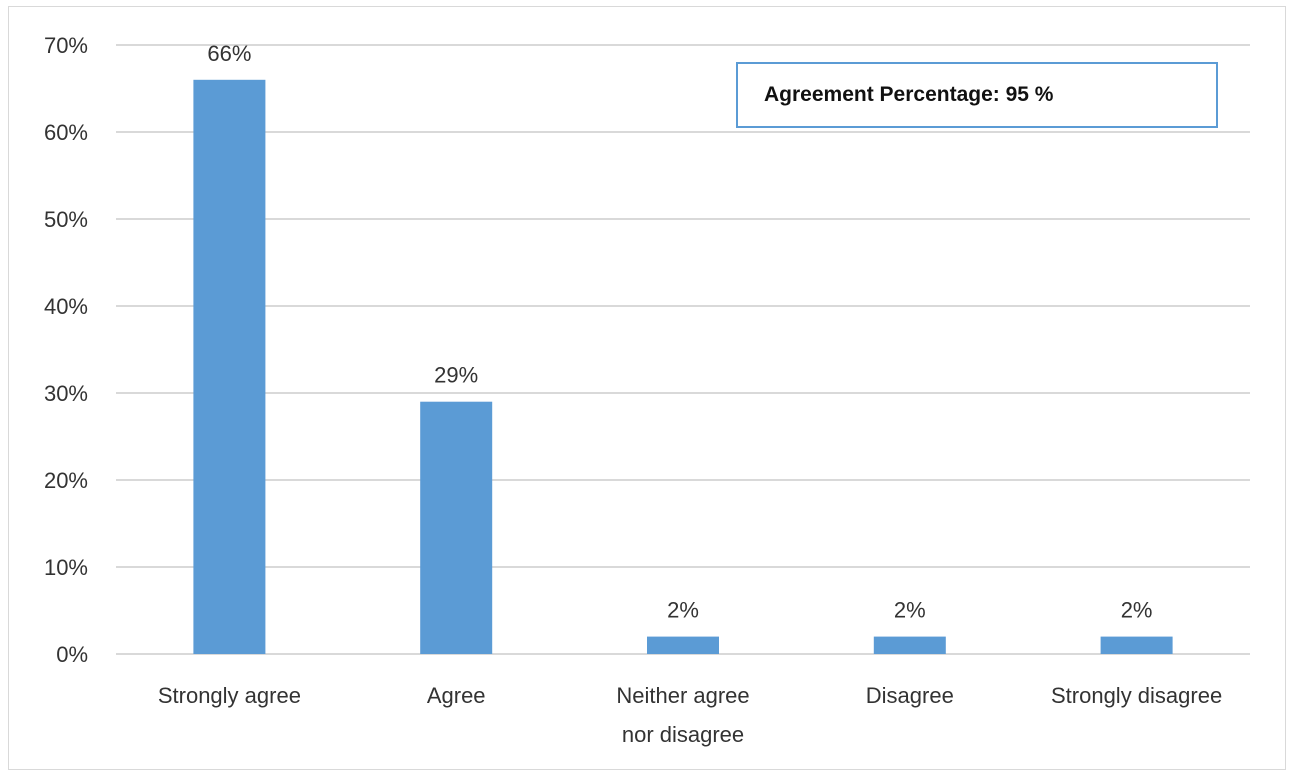 This screenshot has width=1289, height=772. I want to click on y-axis-ticks: 0% 10% 20% 30% 40% 50% 60% 70%, so click(66, 350).